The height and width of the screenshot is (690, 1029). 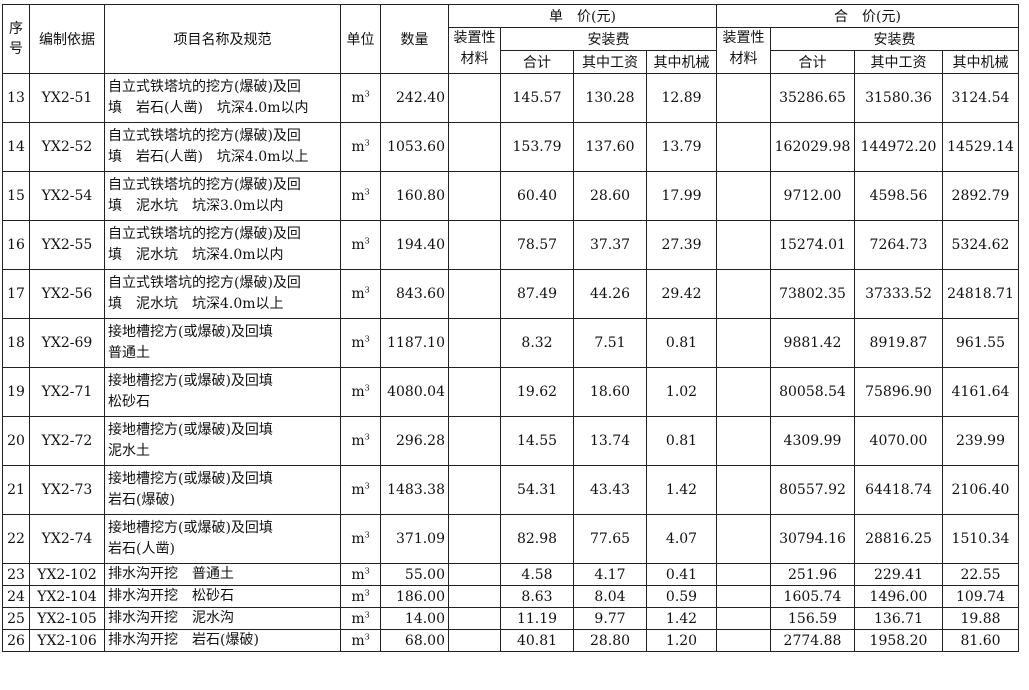 I want to click on cell-up-subtotal: 87.49, so click(x=537, y=294).